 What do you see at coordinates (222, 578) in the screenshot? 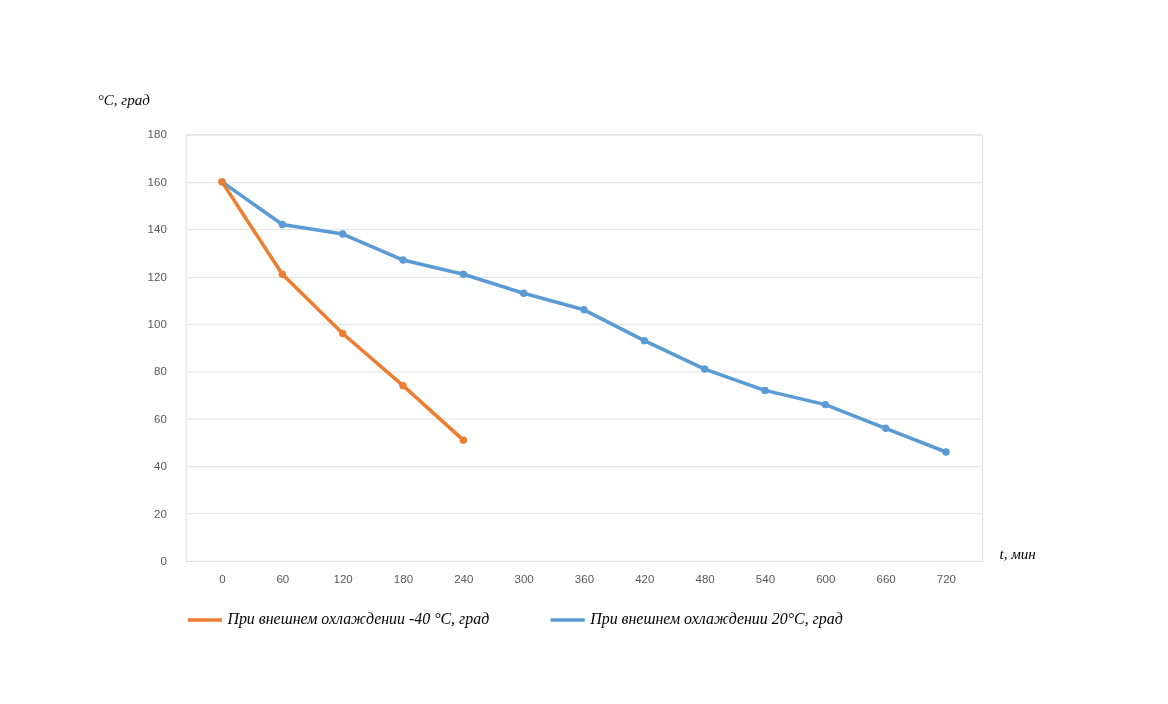
I see `x-tick-label: 0` at bounding box center [222, 578].